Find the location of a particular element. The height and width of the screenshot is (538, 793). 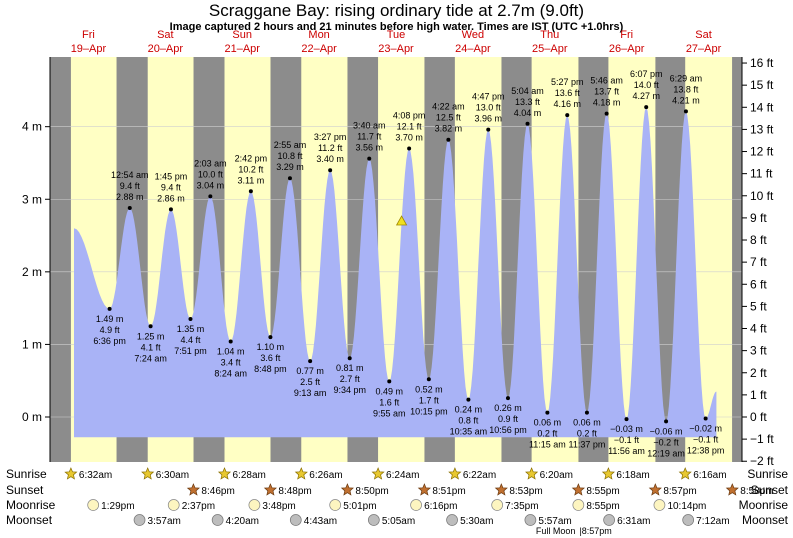

extreme-metres: 3.40 m is located at coordinates (330, 159).